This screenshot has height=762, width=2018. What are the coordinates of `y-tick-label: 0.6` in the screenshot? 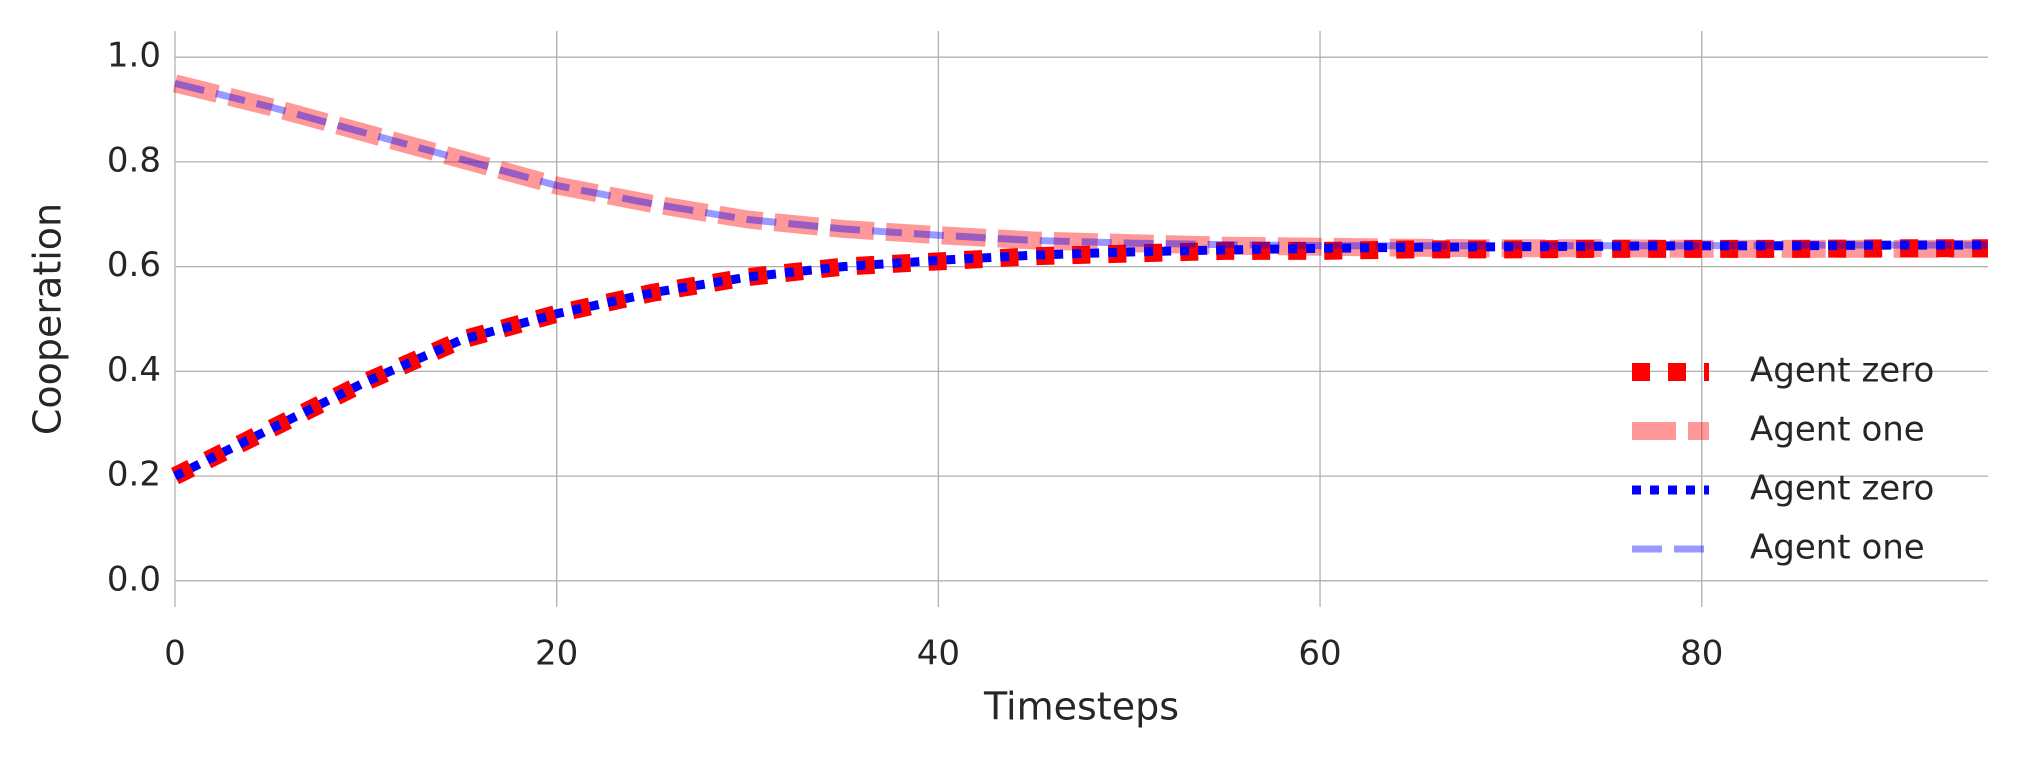 It's located at (134, 265).